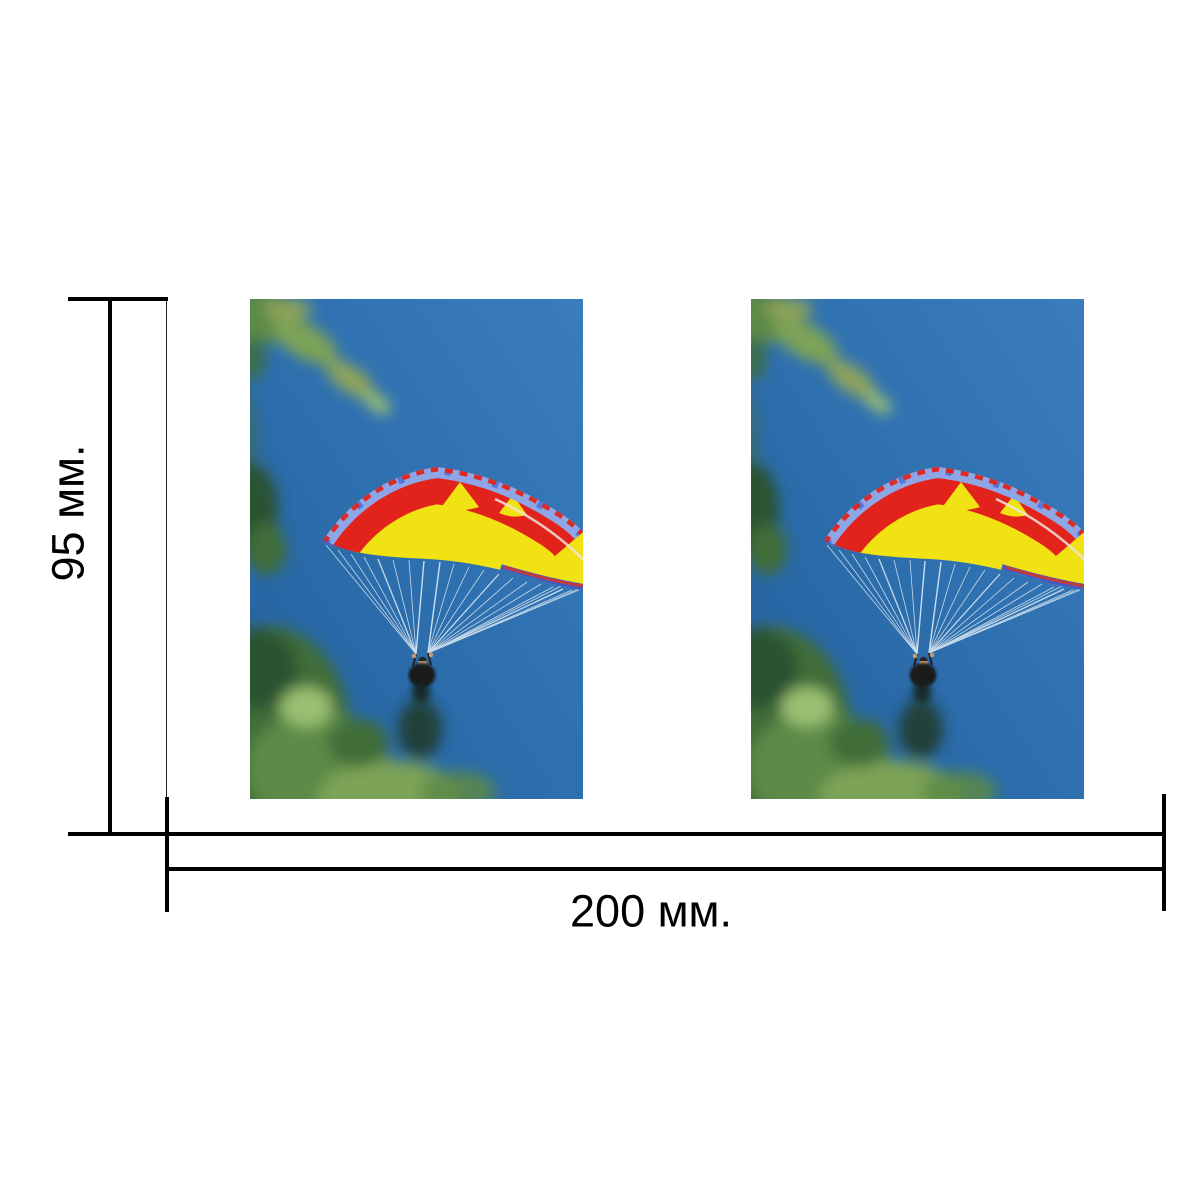 The image size is (1200, 1200). I want to click on sheet-bottom-line, so click(617, 834).